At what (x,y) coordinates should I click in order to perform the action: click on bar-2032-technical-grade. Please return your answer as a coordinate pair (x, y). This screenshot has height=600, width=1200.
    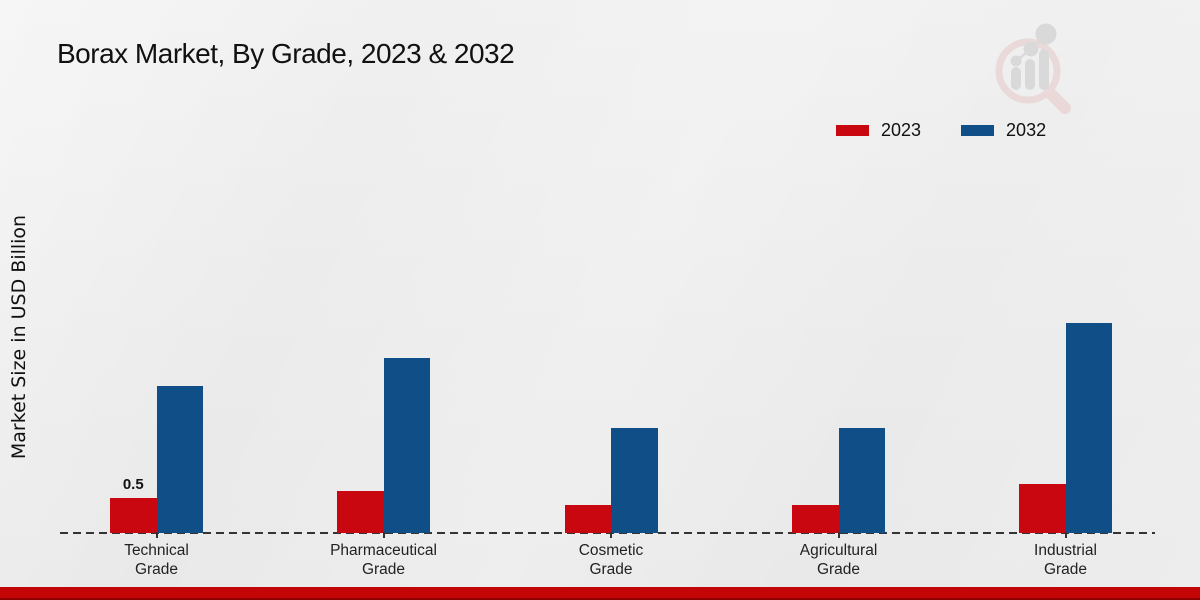
    Looking at the image, I should click on (179, 459).